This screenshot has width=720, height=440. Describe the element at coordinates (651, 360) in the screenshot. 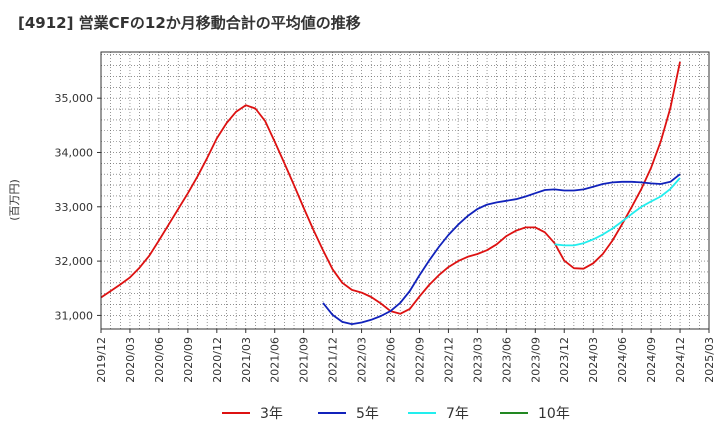

I see `x-tick-label: 2024/09` at that location.